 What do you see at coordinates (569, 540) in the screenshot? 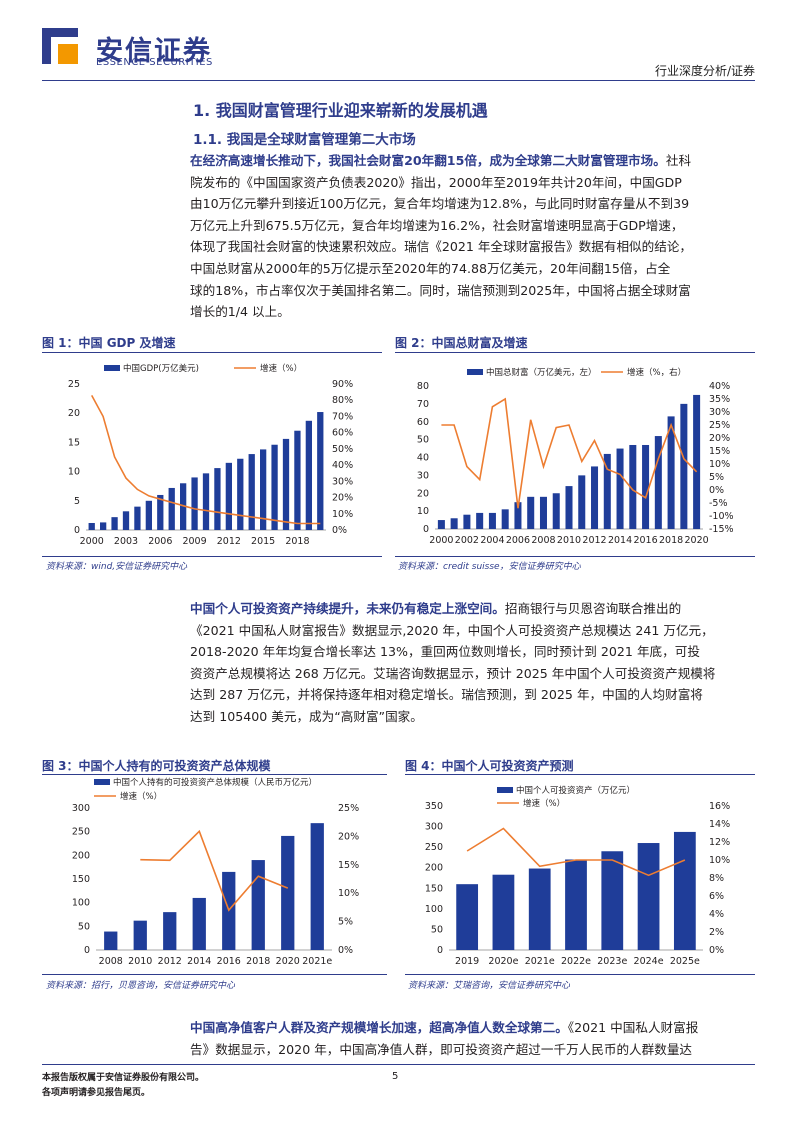
I see `x-tick-label: 2010` at bounding box center [569, 540].